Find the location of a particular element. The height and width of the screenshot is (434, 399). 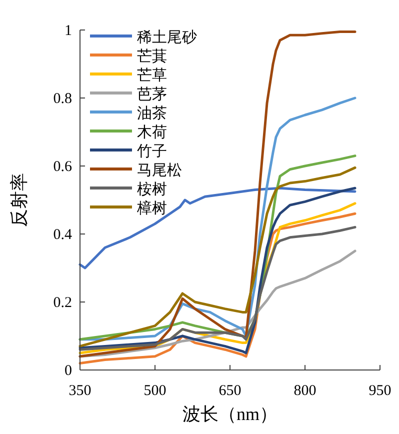

x-tick-label: 350 is located at coordinates (80, 391).